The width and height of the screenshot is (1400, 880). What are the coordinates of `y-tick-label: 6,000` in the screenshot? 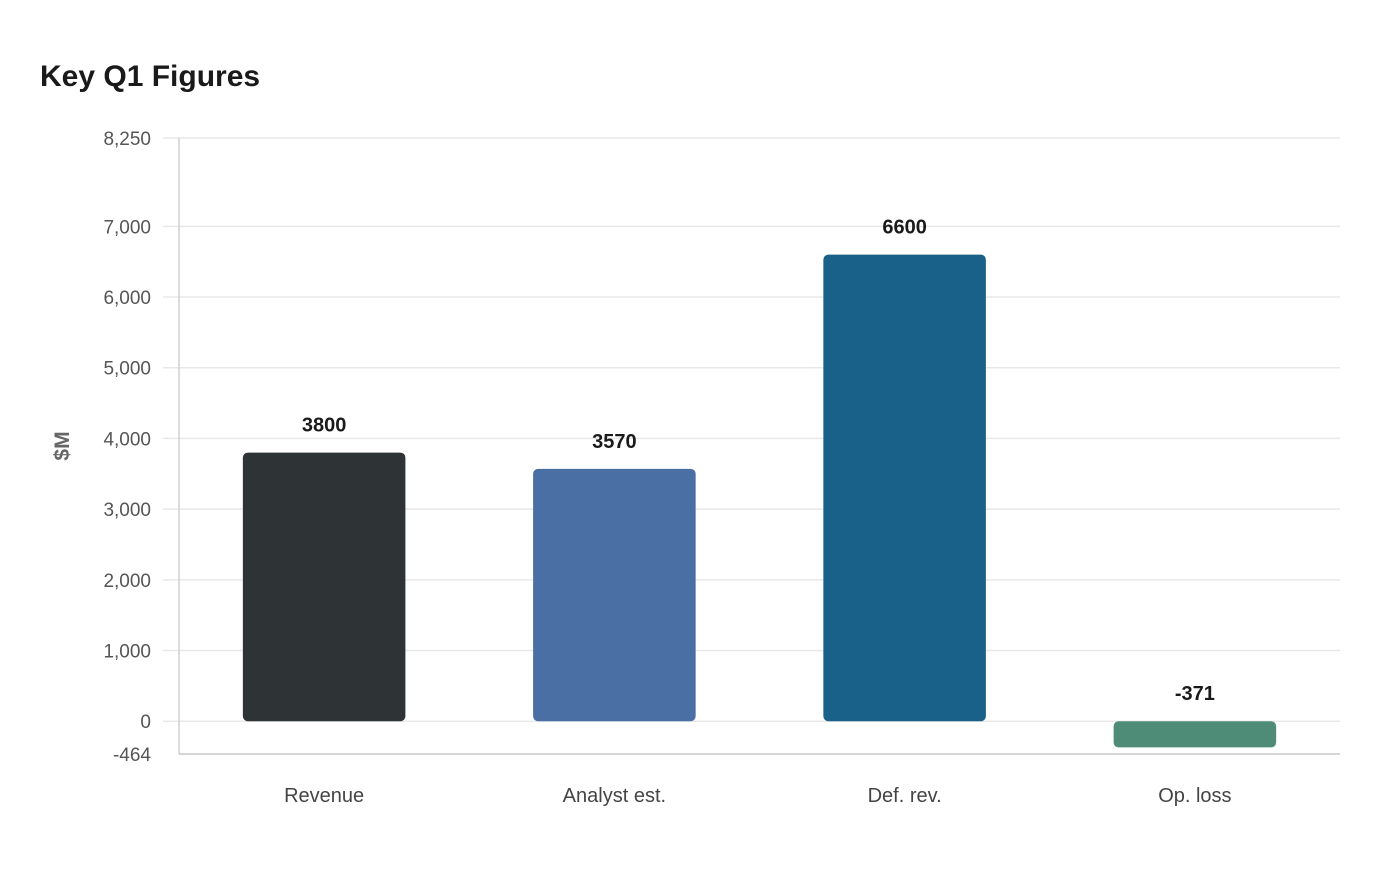 It's located at (127, 298).